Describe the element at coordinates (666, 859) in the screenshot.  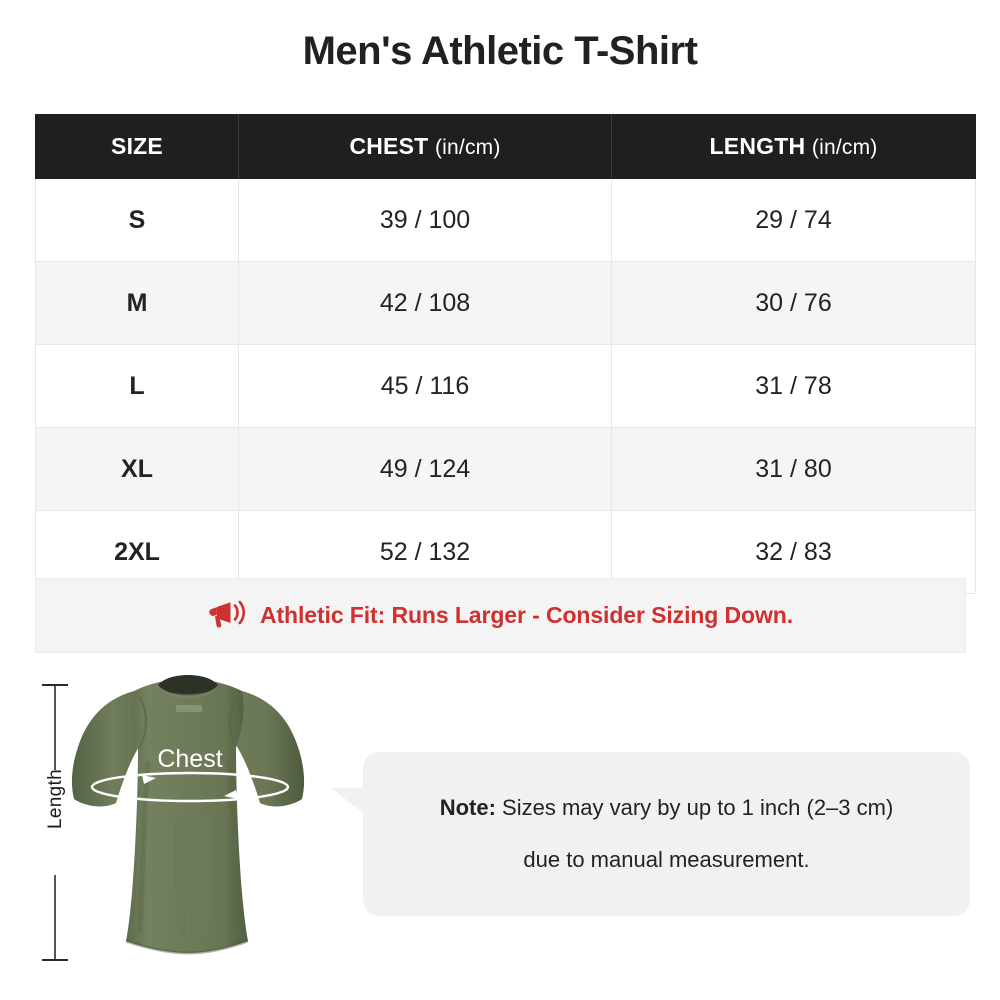
I see `note-line-2: due to manual measurement.` at that location.